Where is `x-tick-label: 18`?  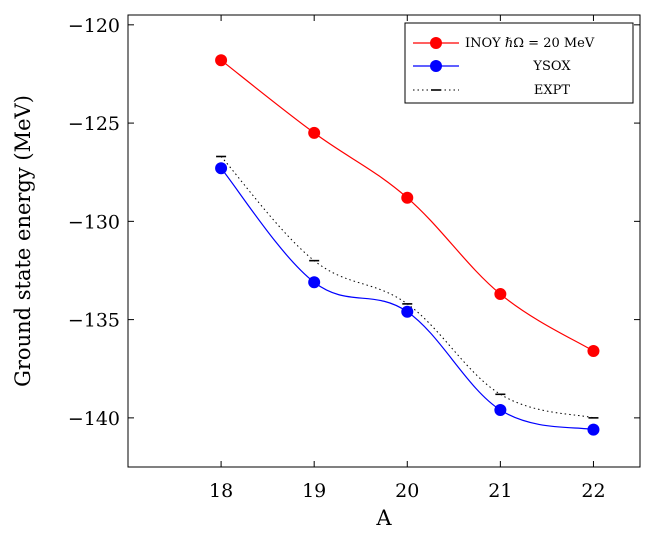 x-tick-label: 18 is located at coordinates (221, 491).